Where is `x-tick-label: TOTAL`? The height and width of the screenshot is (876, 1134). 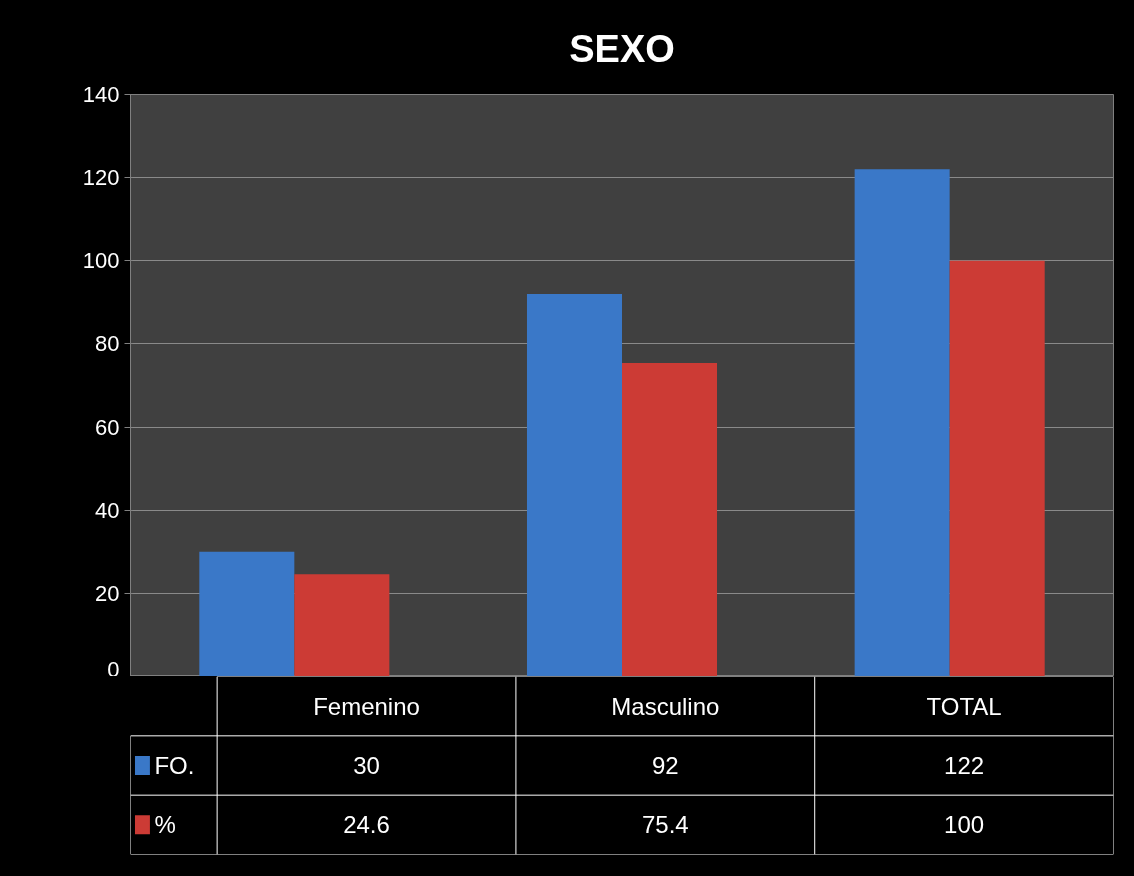
x-tick-label: TOTAL is located at coordinates (964, 706).